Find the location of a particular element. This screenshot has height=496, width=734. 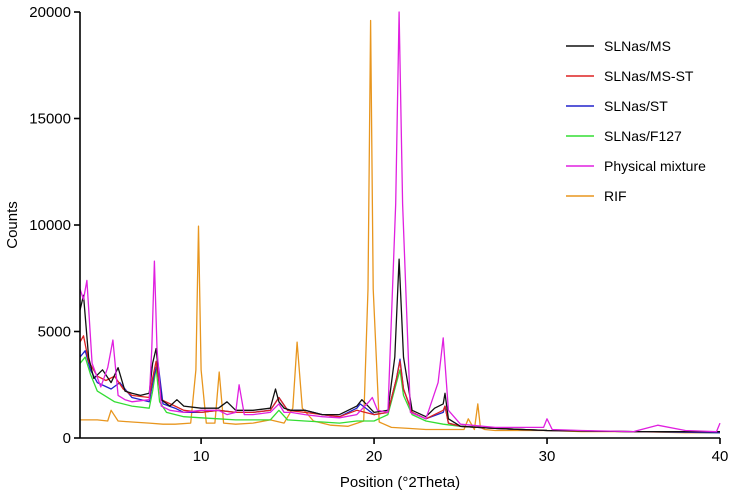

y-tick-label: 5000 is located at coordinates (54, 332).